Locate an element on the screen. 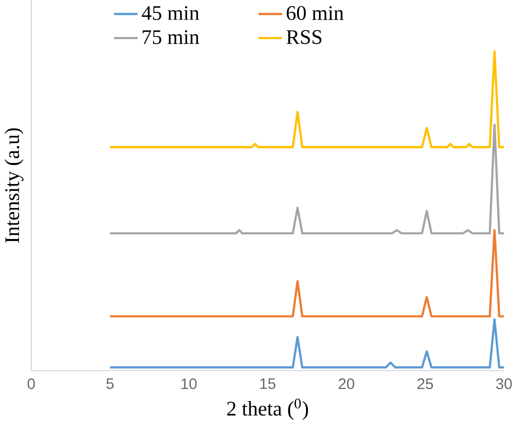 This screenshot has height=424, width=517. legend-label: 75 min is located at coordinates (171, 37).